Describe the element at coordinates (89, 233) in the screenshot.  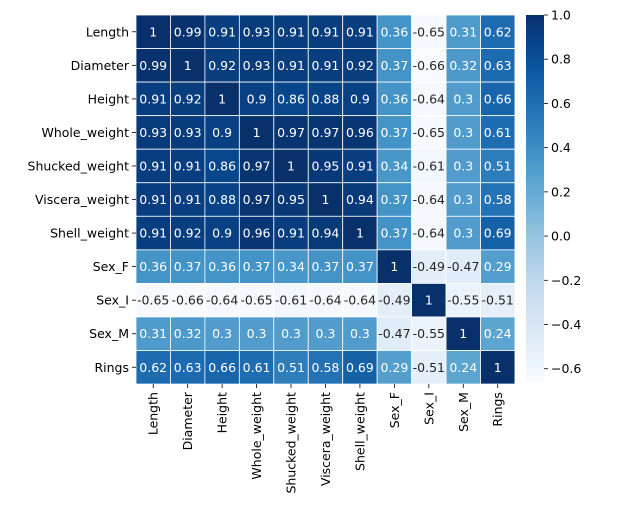
I see `y-tick-label: Shell_weight` at that location.